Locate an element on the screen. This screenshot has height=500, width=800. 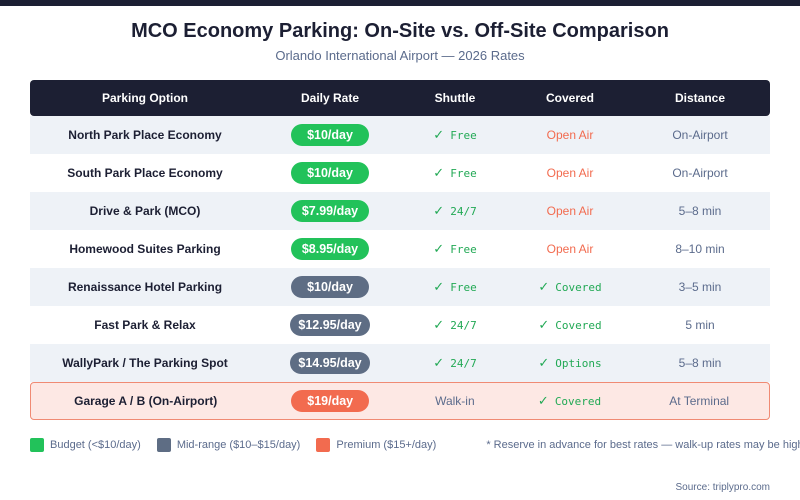
cell-option: Drive & Park (MCO) is located at coordinates (145, 211).